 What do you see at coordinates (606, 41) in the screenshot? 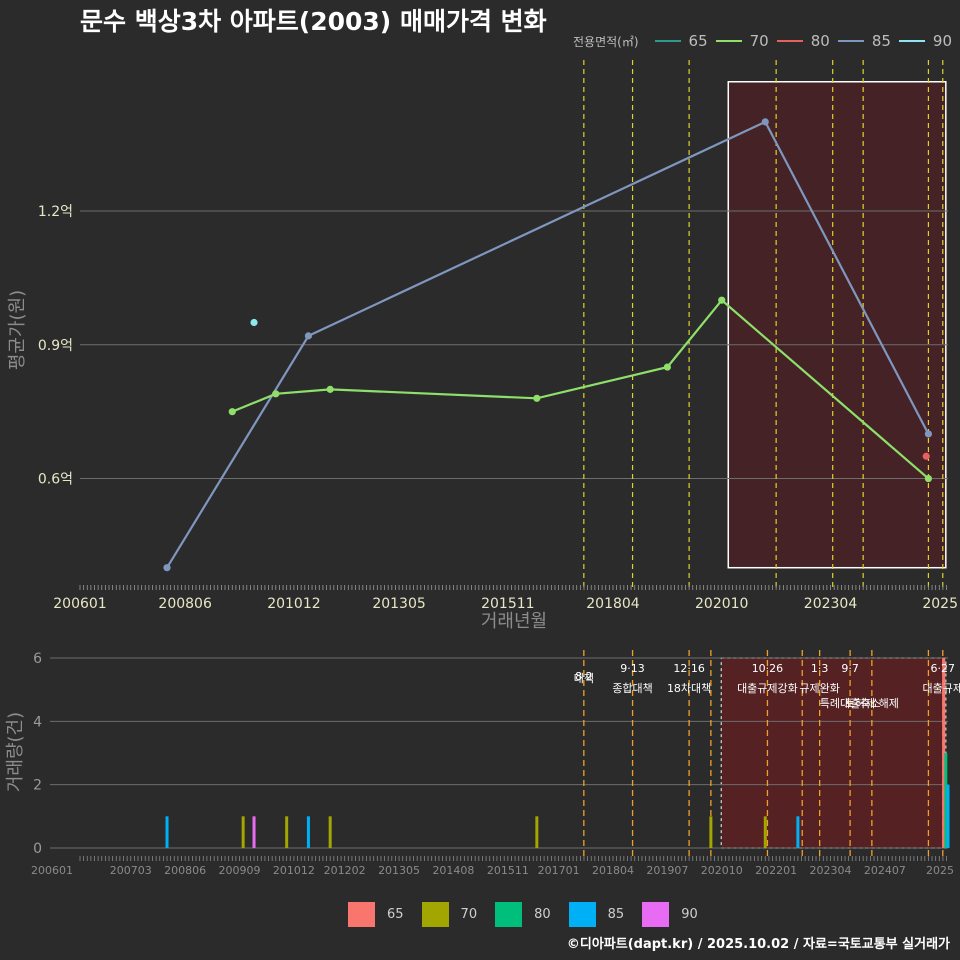
I see `legend-title: 전용면적(㎡)` at bounding box center [606, 41].